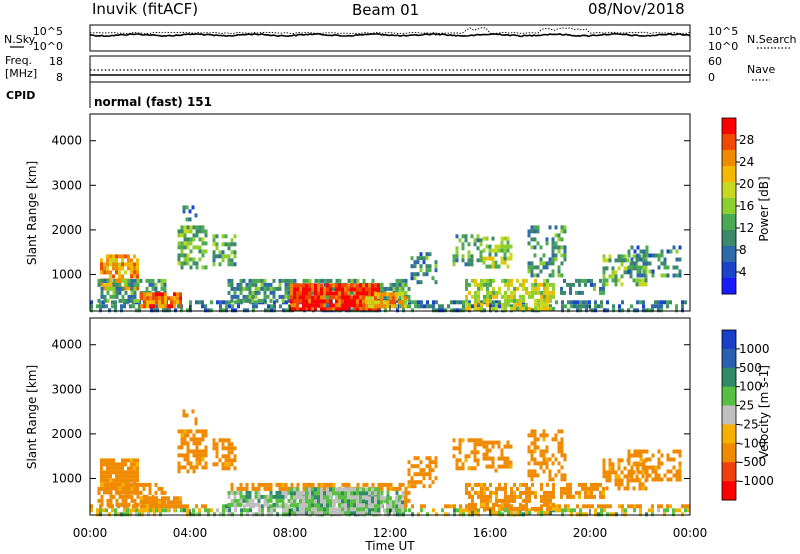 The height and width of the screenshot is (554, 800). I want to click on colorbar-swatch, so click(729, 126).